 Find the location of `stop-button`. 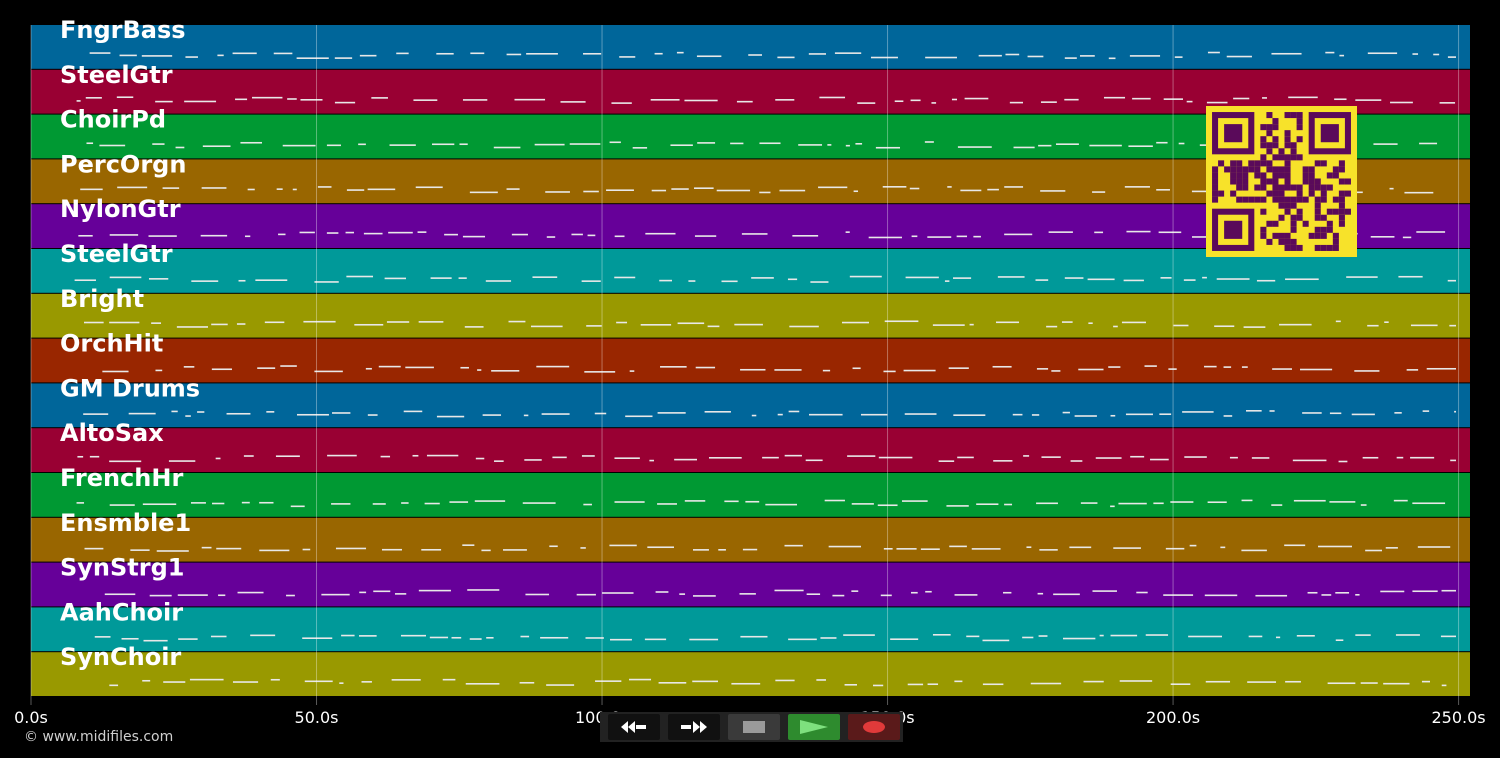

stop-button is located at coordinates (754, 727).